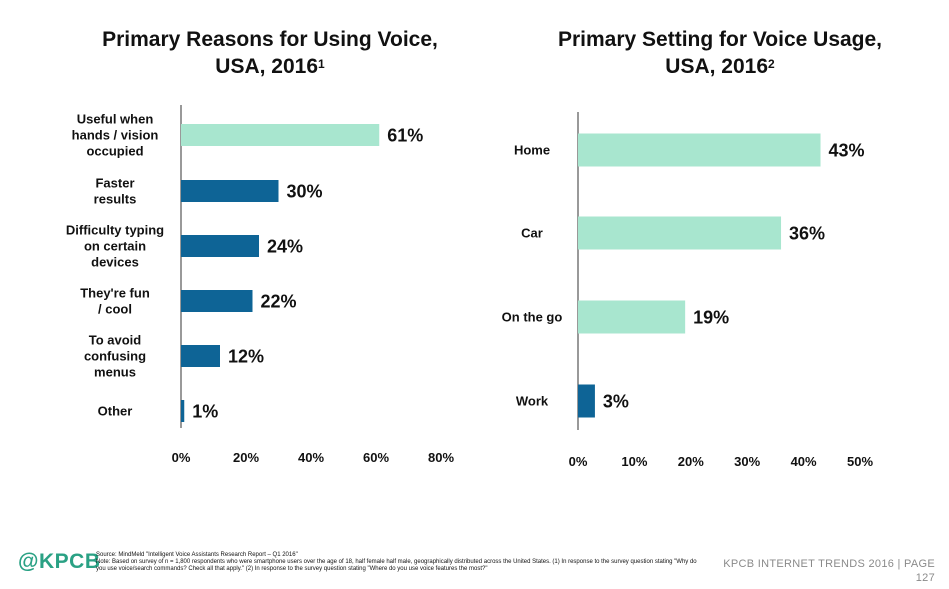 The width and height of the screenshot is (949, 589). I want to click on data-label: 3%, so click(616, 402).